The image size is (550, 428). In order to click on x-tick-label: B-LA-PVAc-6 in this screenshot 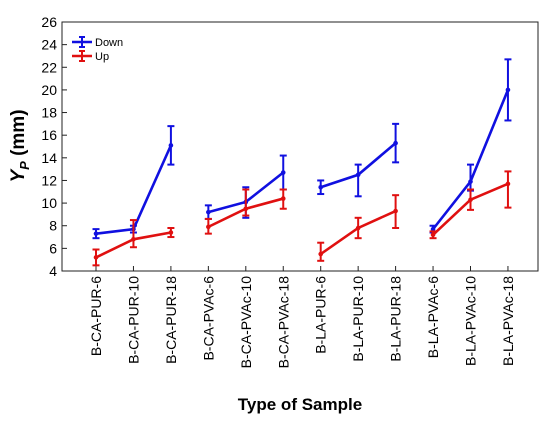, I will do `click(433, 317)`.